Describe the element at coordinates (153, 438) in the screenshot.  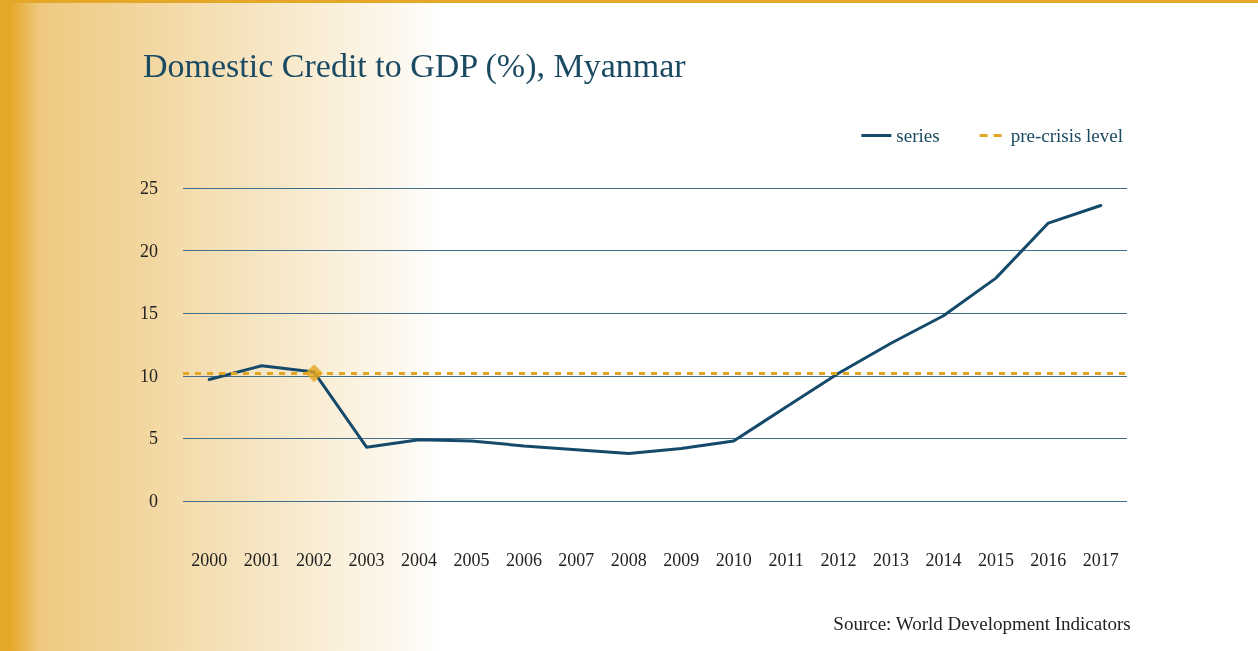
I see `y-tick-label: 5` at that location.